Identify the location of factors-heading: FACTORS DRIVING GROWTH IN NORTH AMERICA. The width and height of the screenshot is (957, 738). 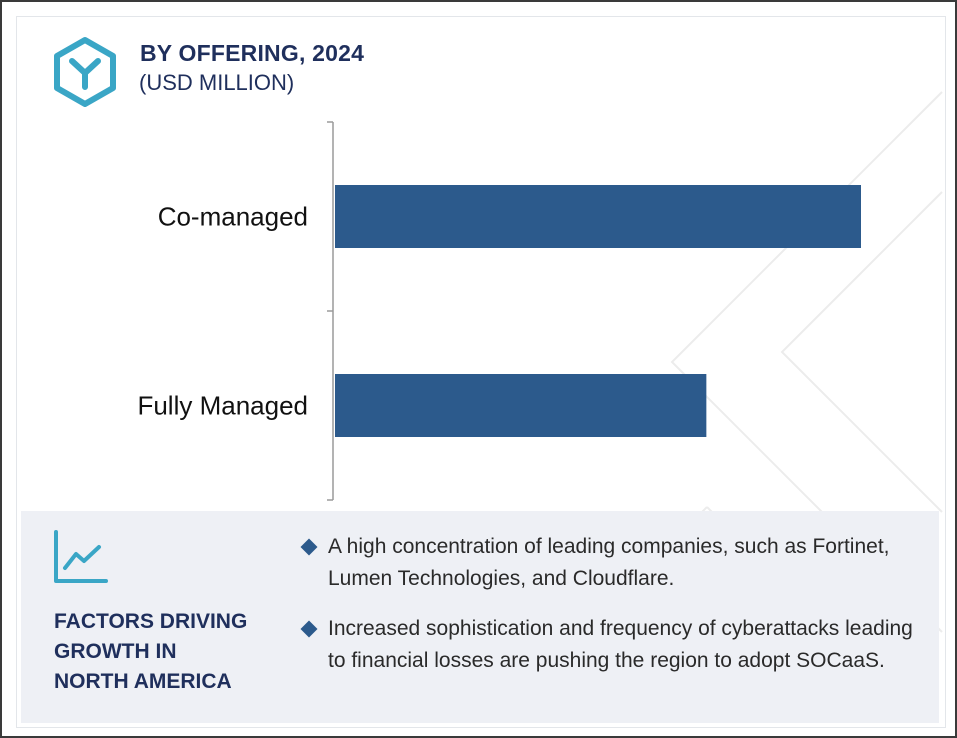
(164, 652).